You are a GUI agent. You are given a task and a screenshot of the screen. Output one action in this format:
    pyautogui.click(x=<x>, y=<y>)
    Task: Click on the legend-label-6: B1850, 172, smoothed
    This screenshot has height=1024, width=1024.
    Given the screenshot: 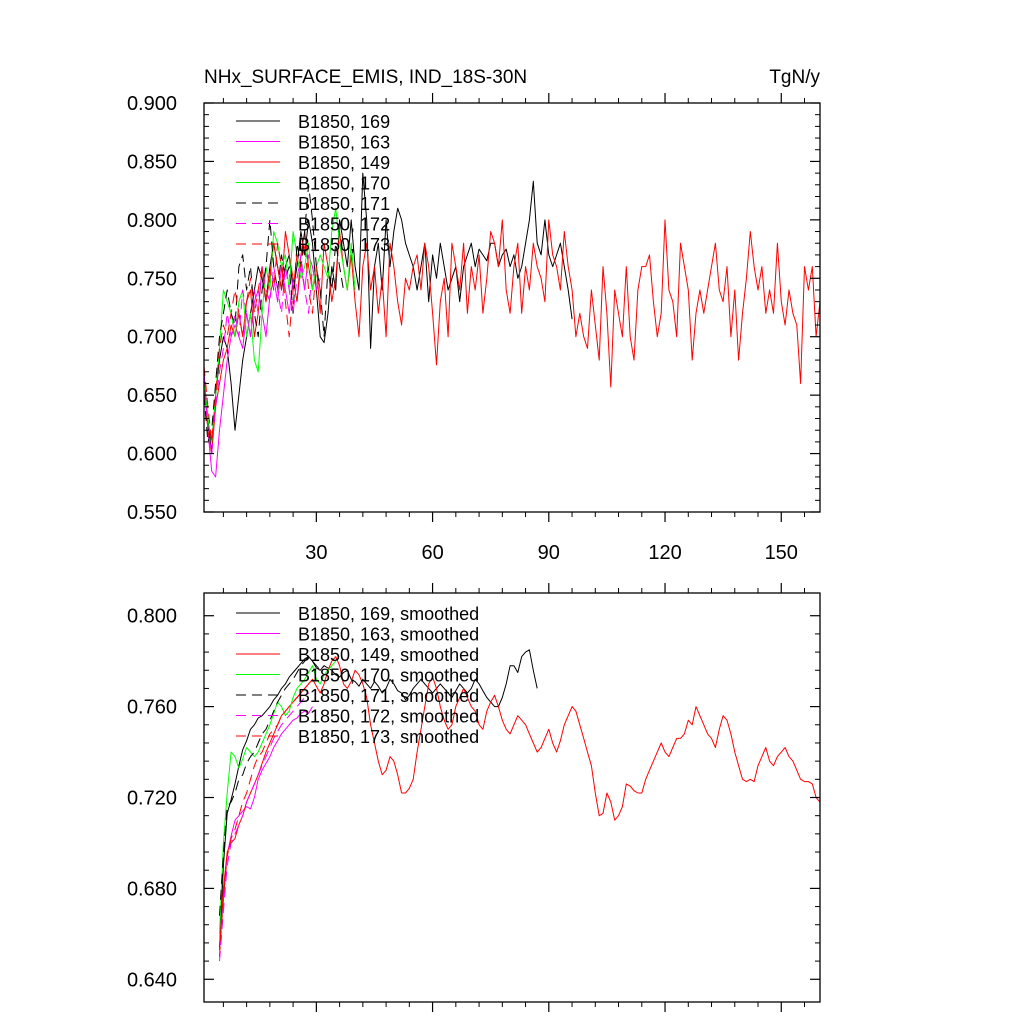 What is the action you would take?
    pyautogui.click(x=388, y=717)
    